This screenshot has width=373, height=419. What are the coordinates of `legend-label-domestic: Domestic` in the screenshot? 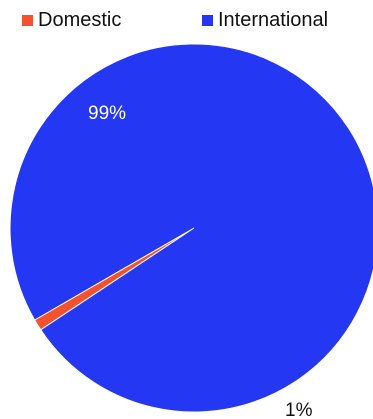 It's located at (80, 19).